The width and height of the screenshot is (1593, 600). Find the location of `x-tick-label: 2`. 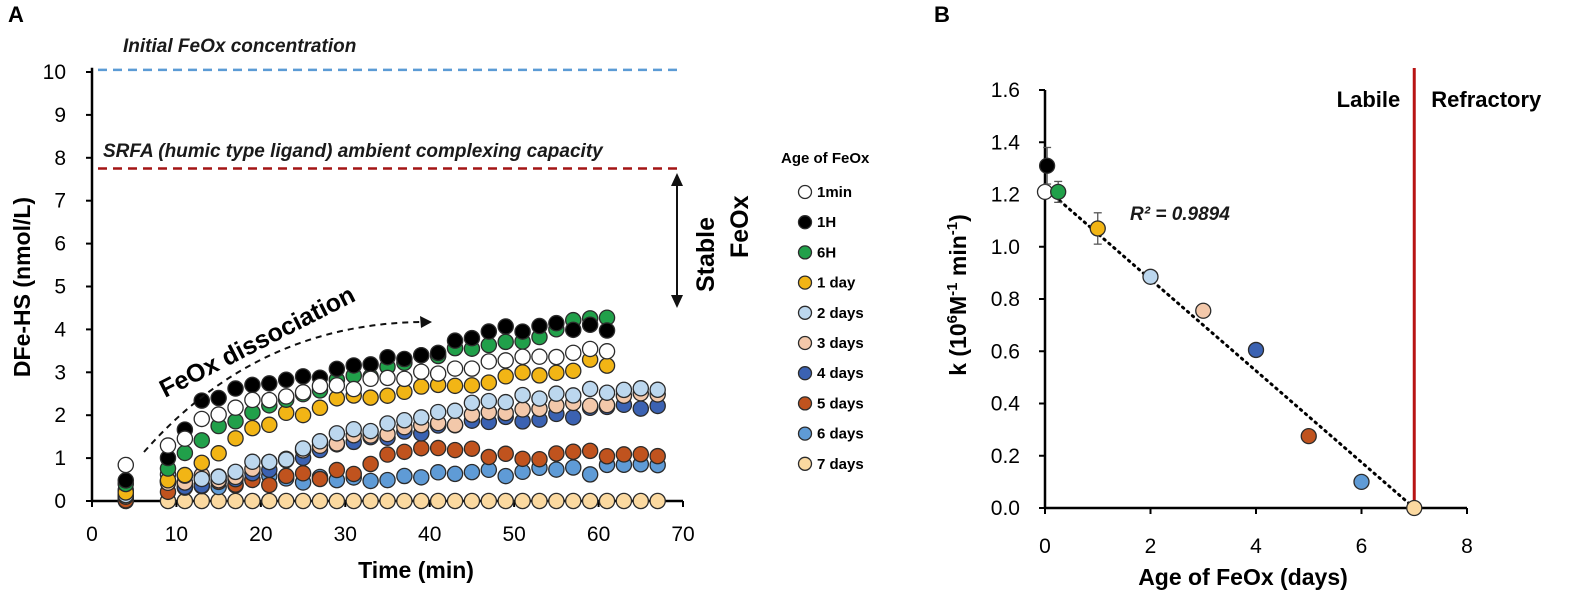

x-tick-label: 2 is located at coordinates (1151, 546).